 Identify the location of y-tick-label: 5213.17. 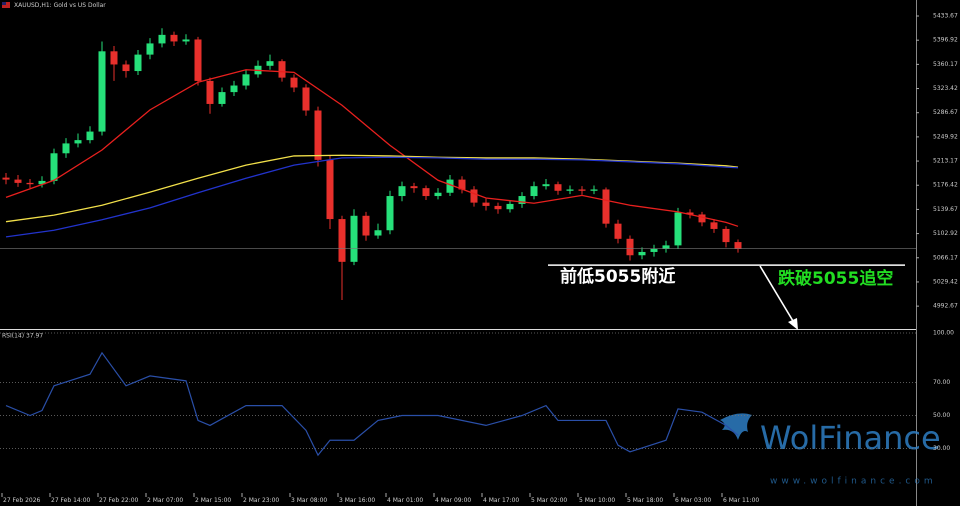
(945, 161).